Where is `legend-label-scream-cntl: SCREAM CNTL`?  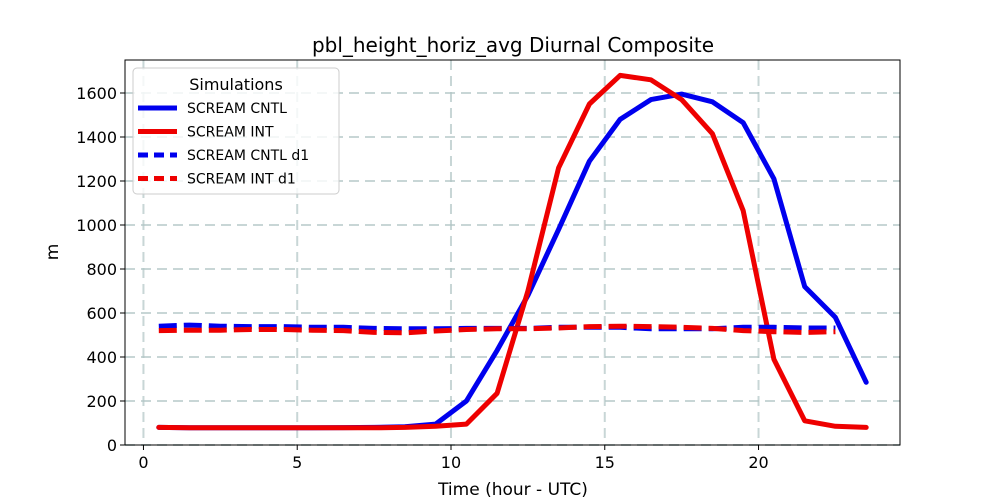
legend-label-scream-cntl: SCREAM CNTL is located at coordinates (237, 109).